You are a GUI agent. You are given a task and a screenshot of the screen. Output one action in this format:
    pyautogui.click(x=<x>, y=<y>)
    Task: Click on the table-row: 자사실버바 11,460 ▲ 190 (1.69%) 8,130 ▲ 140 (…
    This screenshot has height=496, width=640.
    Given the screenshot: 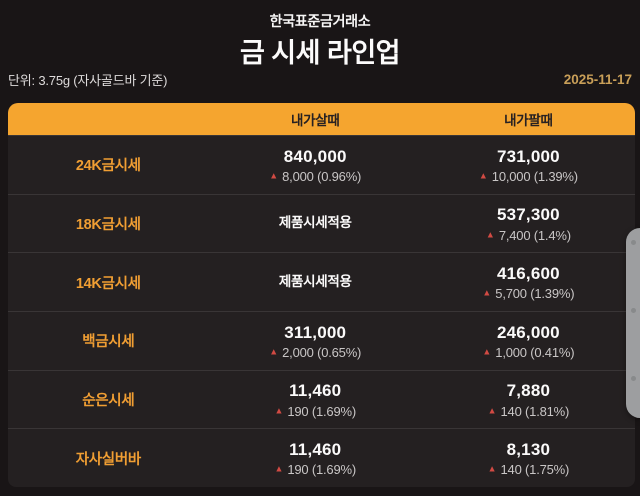 What is the action you would take?
    pyautogui.click(x=321, y=457)
    